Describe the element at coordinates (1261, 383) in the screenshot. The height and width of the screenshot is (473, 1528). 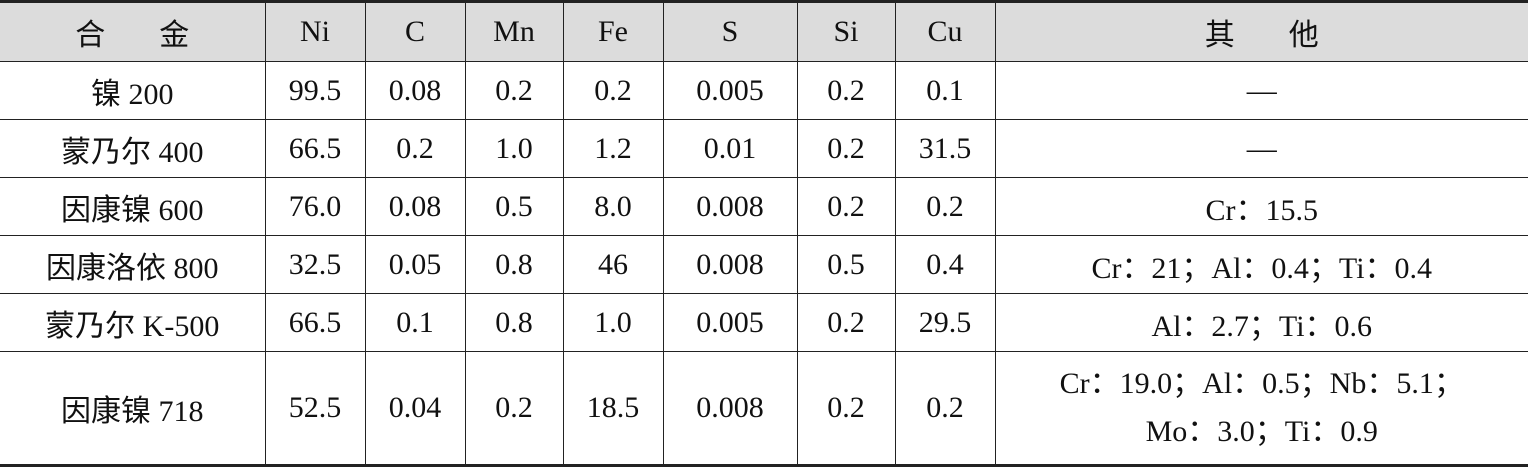
I see `cell-line: Cr：19.0；Al：0.5；Nb：5.1；` at that location.